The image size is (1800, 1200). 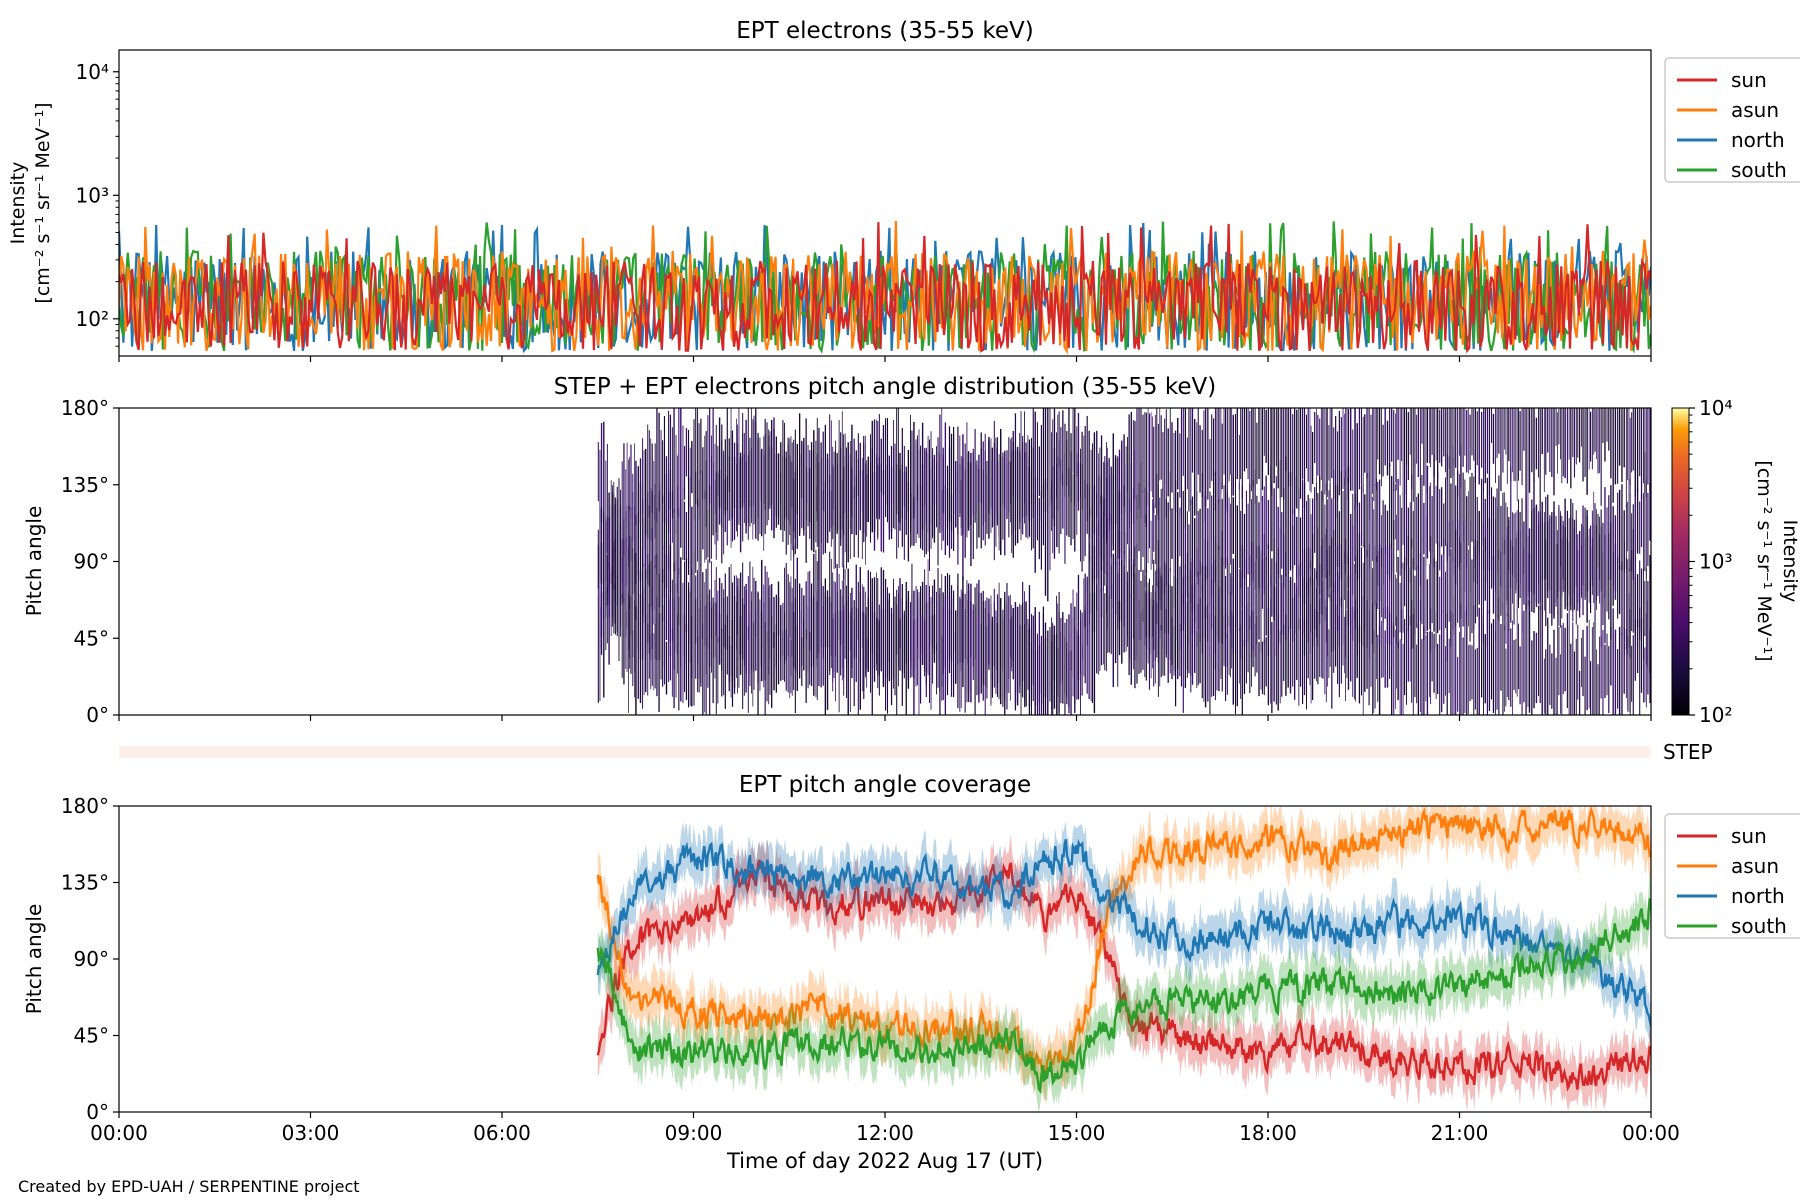 What do you see at coordinates (885, 288) in the screenshot?
I see `series-line-sun` at bounding box center [885, 288].